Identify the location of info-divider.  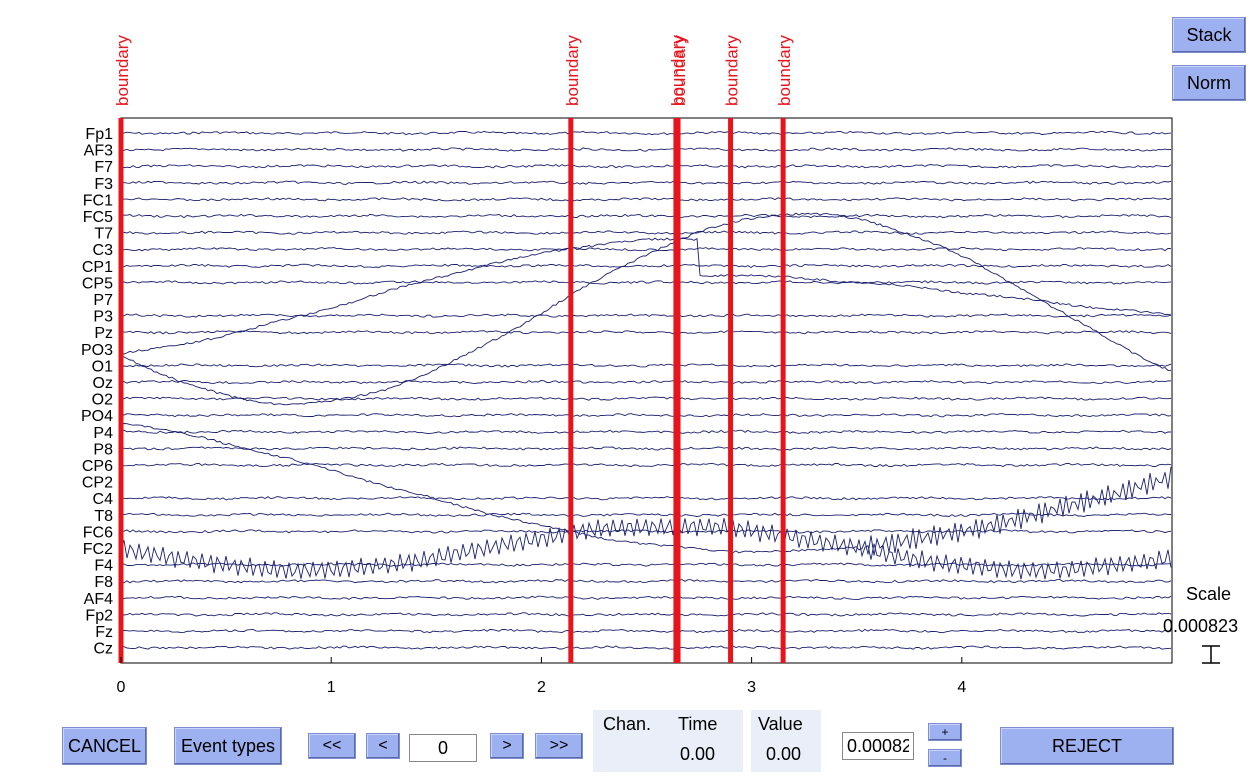
(747, 741).